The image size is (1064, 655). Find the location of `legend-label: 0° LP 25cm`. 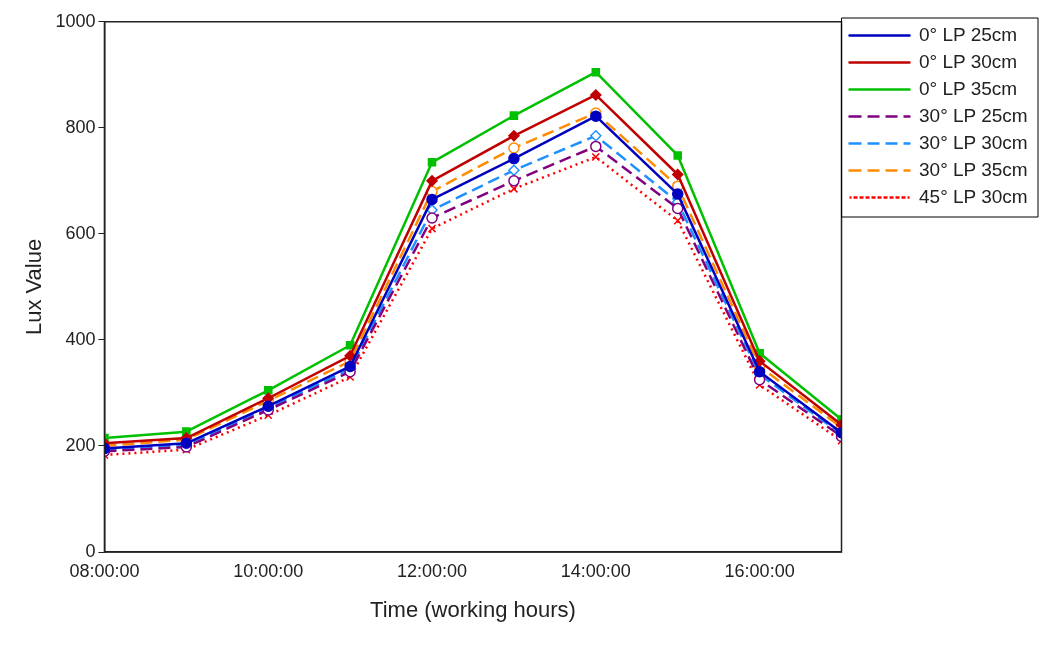

legend-label: 0° LP 25cm is located at coordinates (968, 34).